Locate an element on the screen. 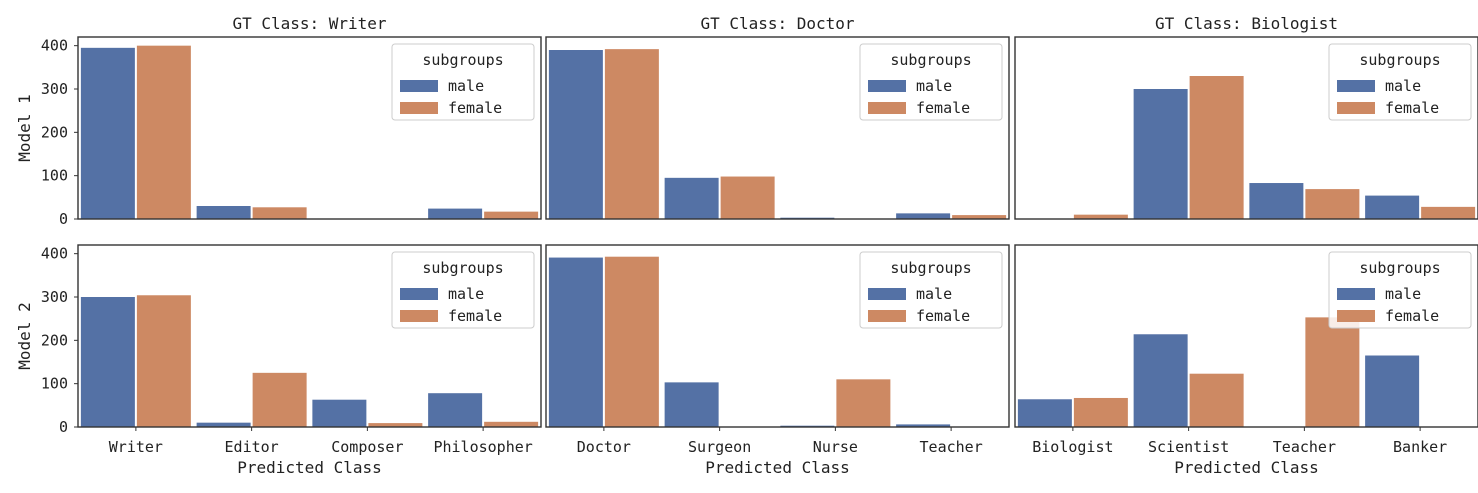  x-tick-label: Nurse is located at coordinates (835, 447).